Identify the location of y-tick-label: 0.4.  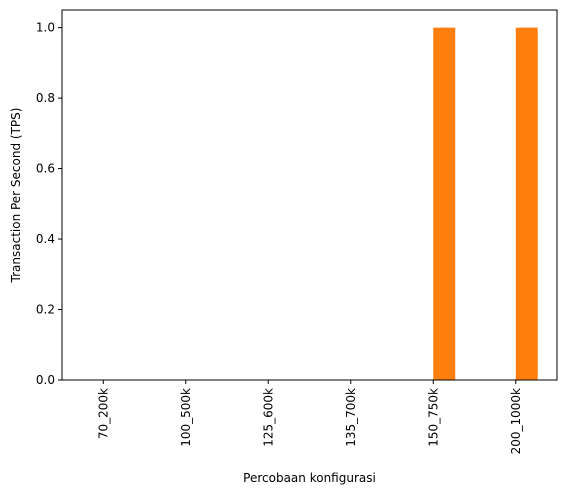
(45, 239).